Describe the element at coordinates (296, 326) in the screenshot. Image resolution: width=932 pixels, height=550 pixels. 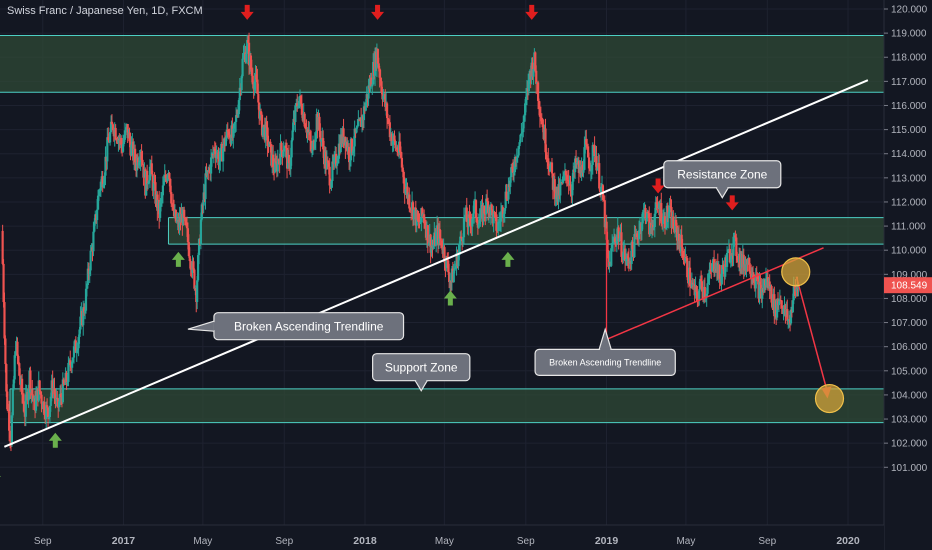
I see `callout-broken-ascending-trendline: Broken Ascending Trendline` at that location.